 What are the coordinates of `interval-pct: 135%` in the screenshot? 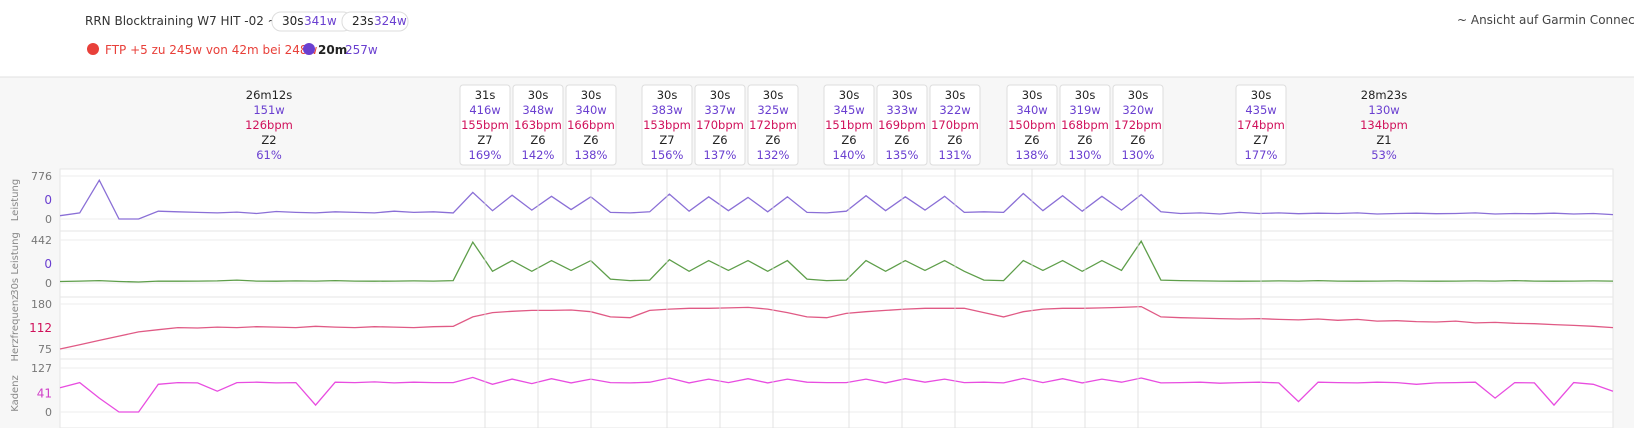 It's located at (902, 155).